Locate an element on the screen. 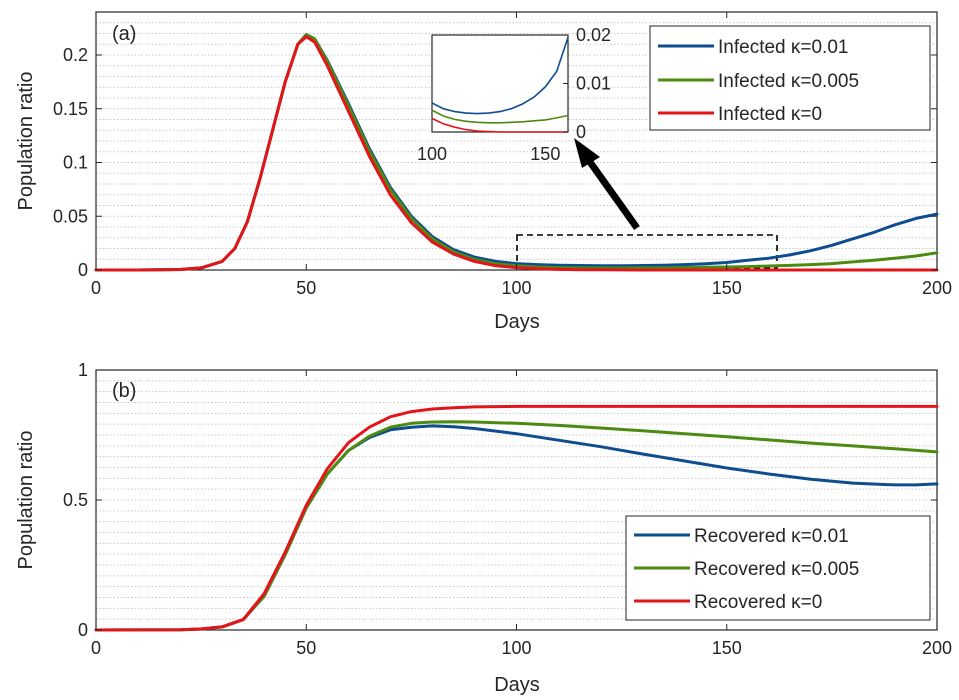 The height and width of the screenshot is (700, 959). legend-b-label-1: Recovered κ=0.005 is located at coordinates (776, 569).